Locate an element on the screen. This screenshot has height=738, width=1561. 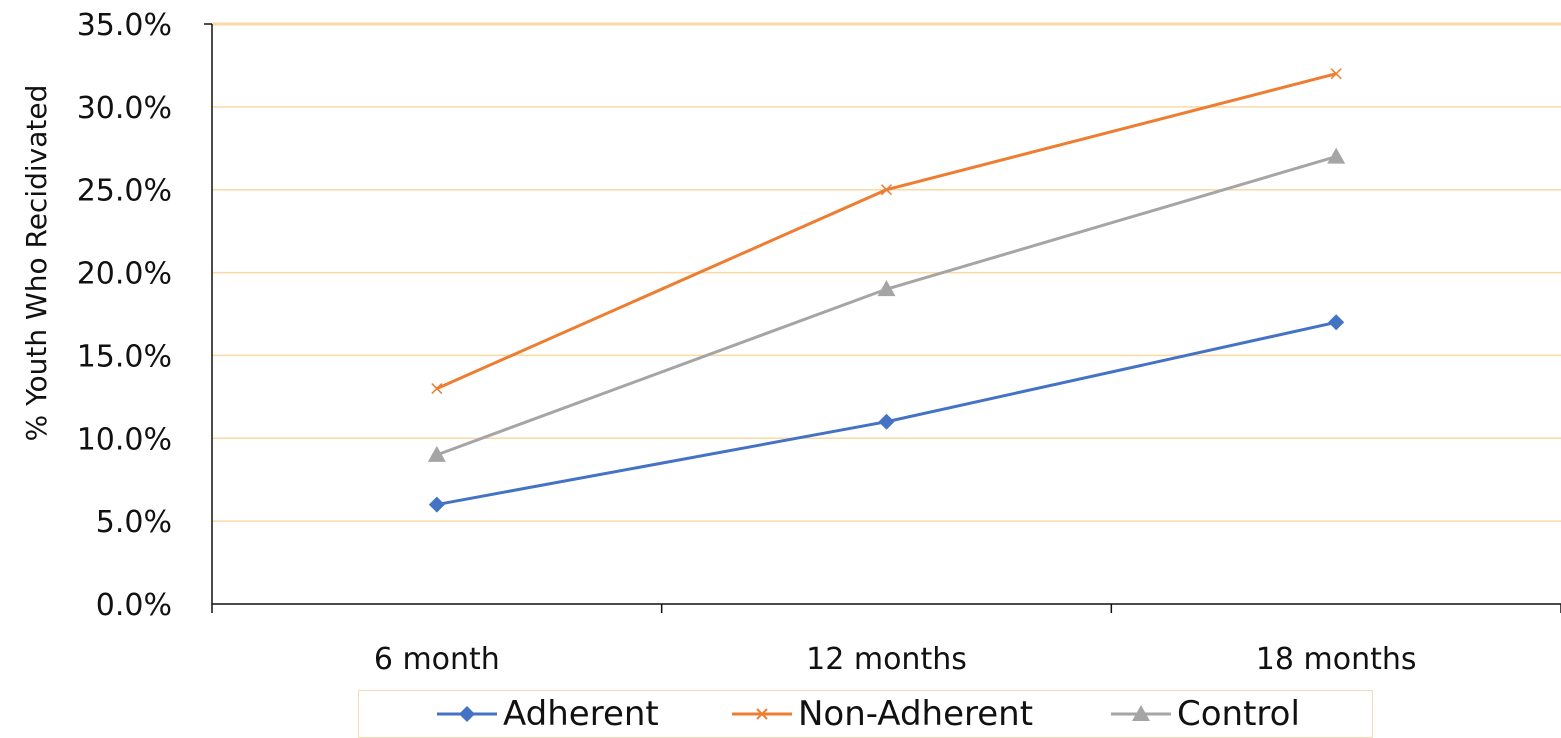
legend-item-non-adherent: Non-Adherent is located at coordinates (881, 714).